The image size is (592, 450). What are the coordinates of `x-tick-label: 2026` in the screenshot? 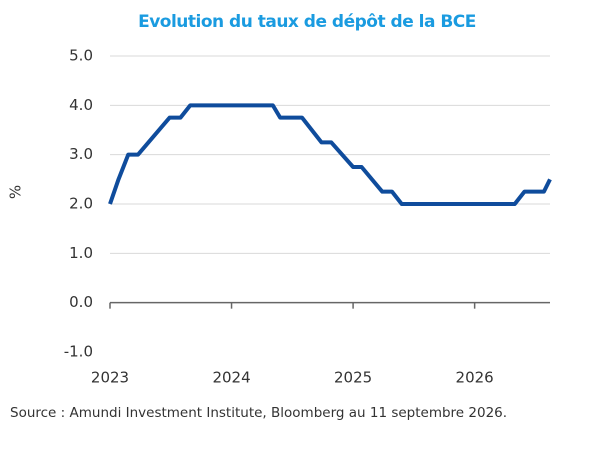 It's located at (475, 378).